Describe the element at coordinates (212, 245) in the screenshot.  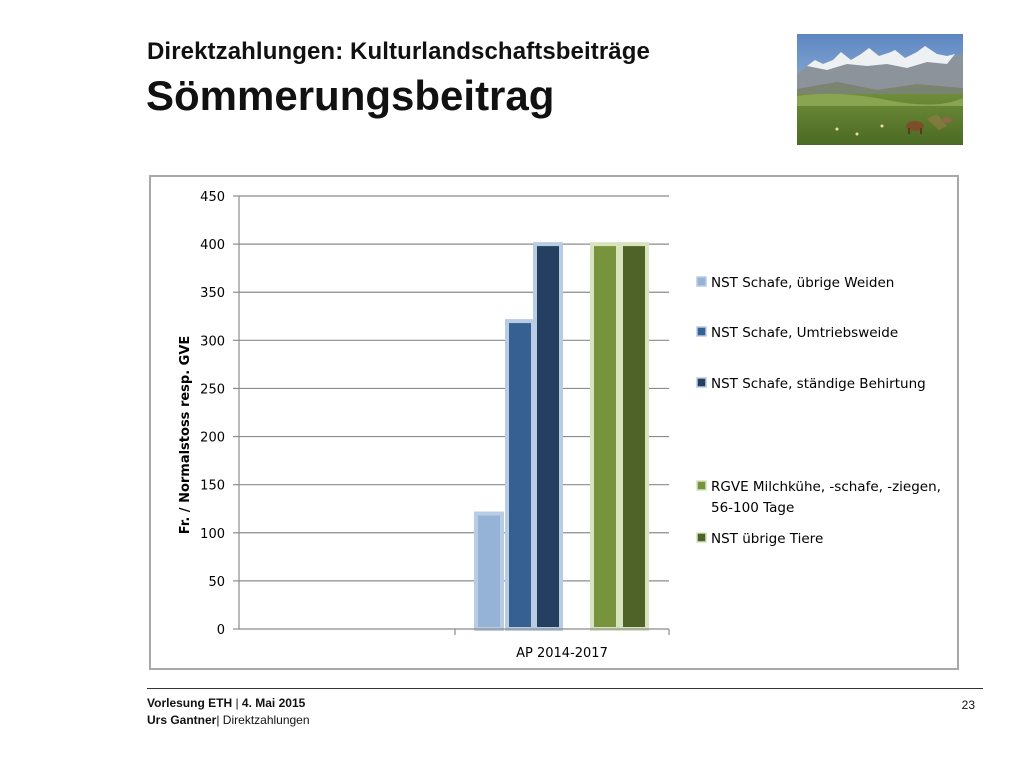
I see `y-tick-label: 400` at that location.